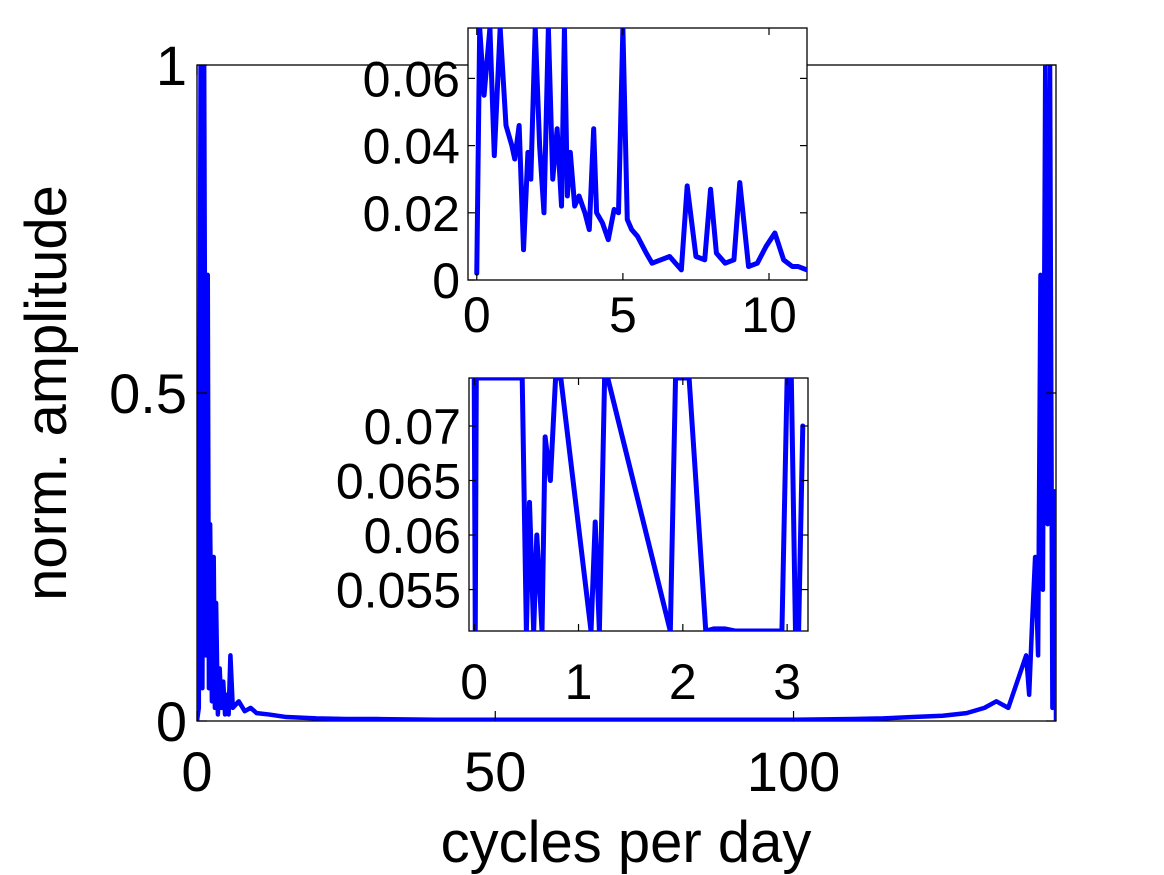 This screenshot has height=875, width=1164. What do you see at coordinates (787, 682) in the screenshot?
I see `inset-bottom-x-tick-label: 3` at bounding box center [787, 682].